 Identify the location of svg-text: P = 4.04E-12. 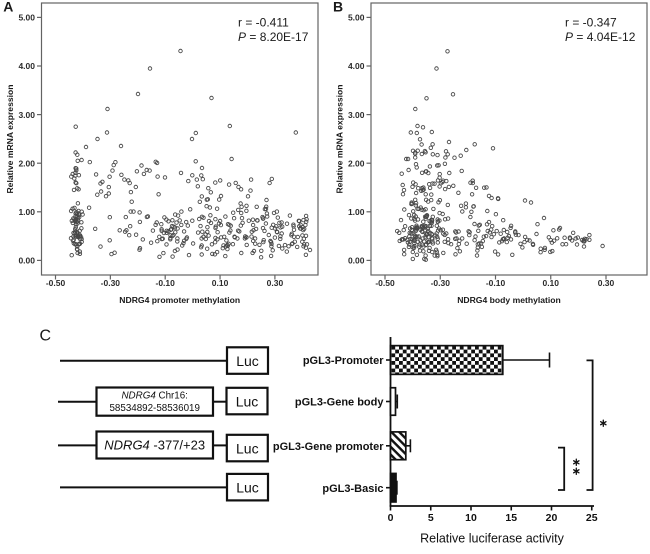
(600, 37).